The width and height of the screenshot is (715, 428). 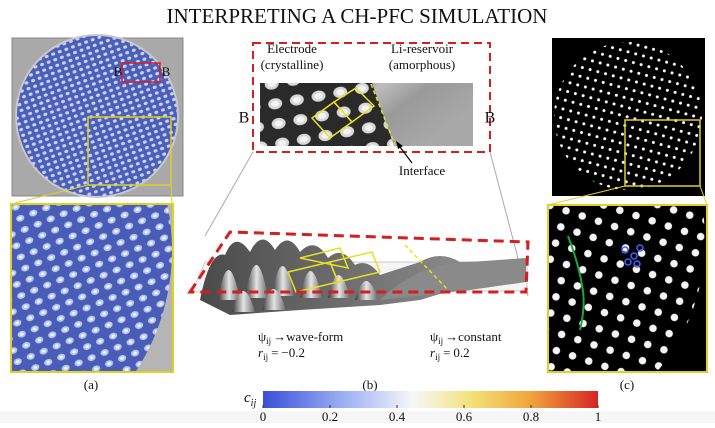 What do you see at coordinates (426, 267) in the screenshot?
I see `interface-line-3d` at bounding box center [426, 267].